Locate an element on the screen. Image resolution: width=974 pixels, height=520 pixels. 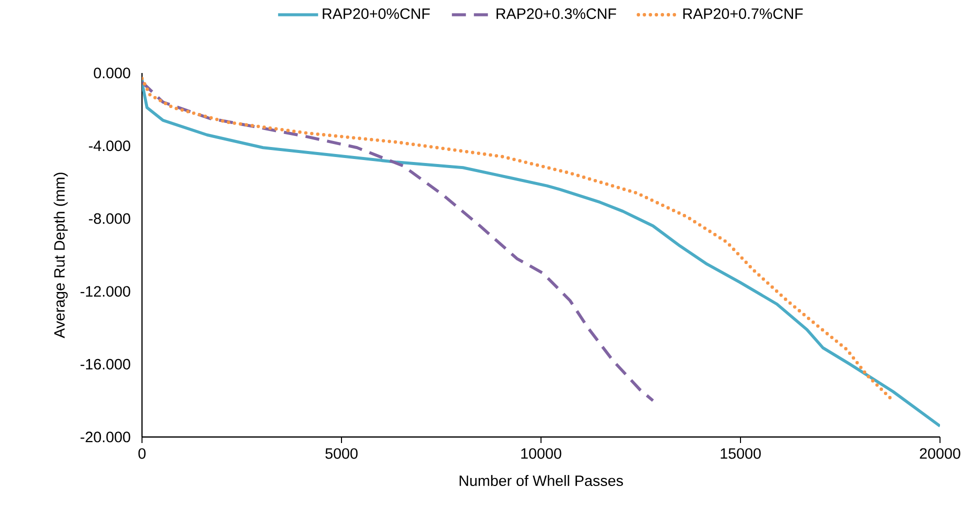
x-tick-label: 20000 is located at coordinates (940, 453).